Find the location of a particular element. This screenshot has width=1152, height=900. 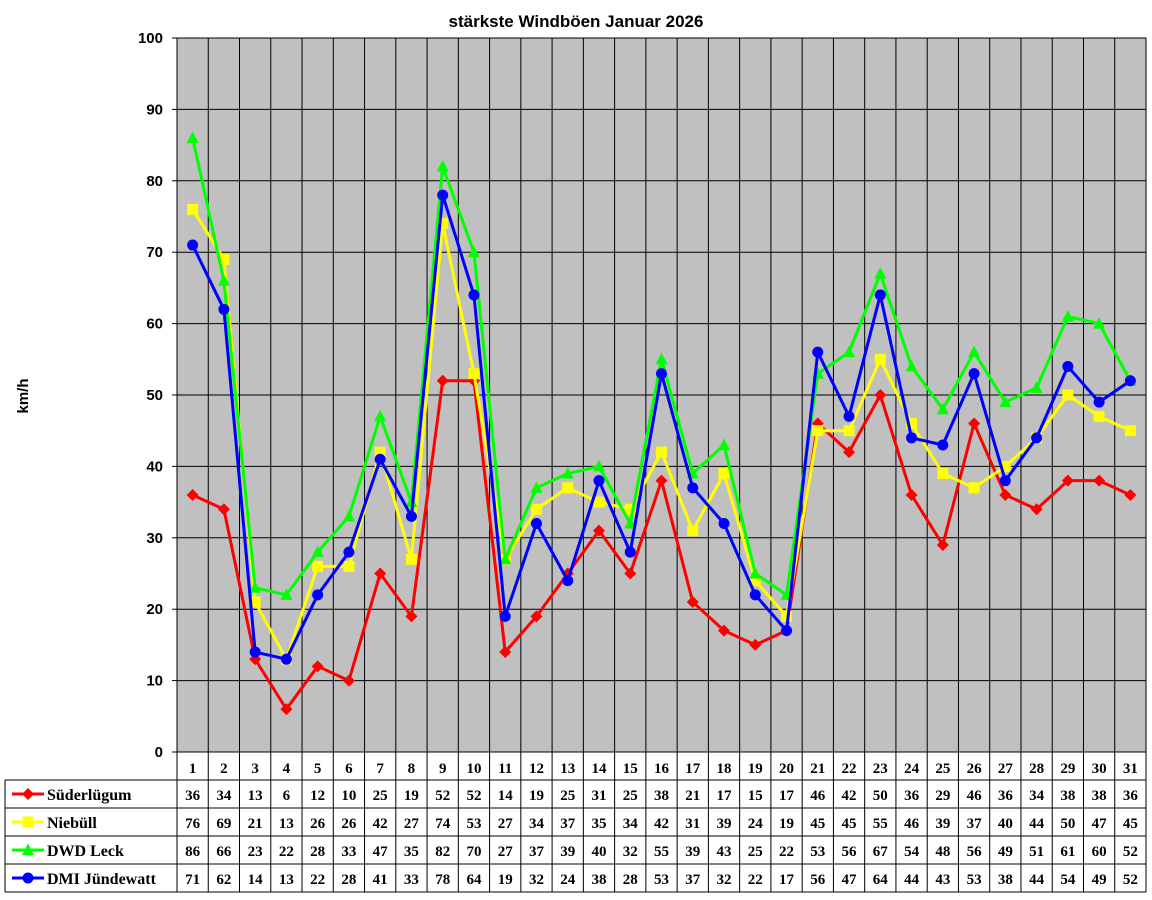

data-label: 48 is located at coordinates (942, 852).